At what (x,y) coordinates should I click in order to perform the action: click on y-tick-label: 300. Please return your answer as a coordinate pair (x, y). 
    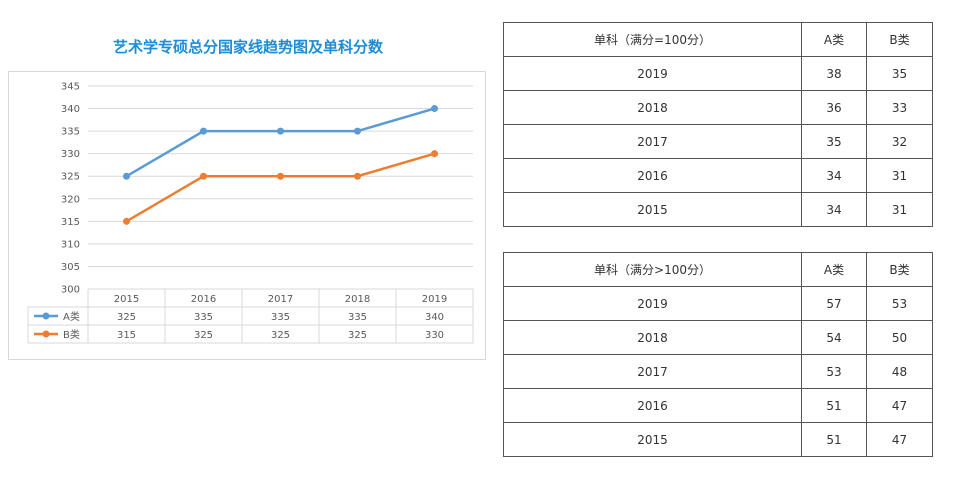
    Looking at the image, I should click on (70, 290).